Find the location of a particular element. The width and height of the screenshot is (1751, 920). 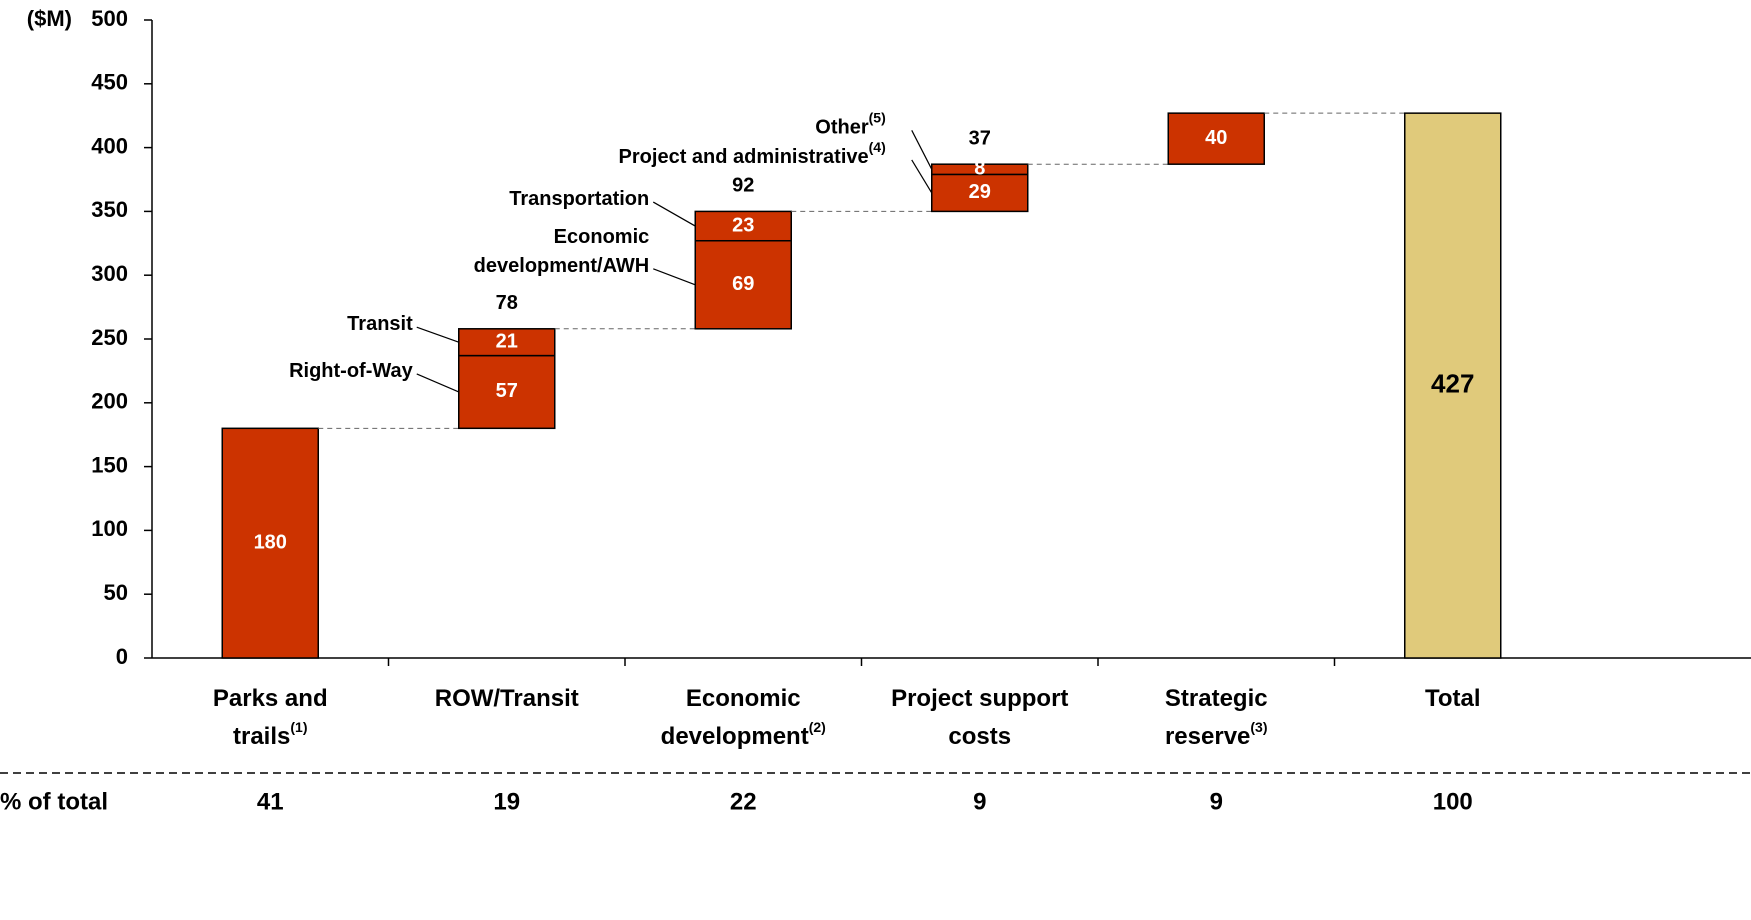

y-tick-label: 450 is located at coordinates (109, 82).